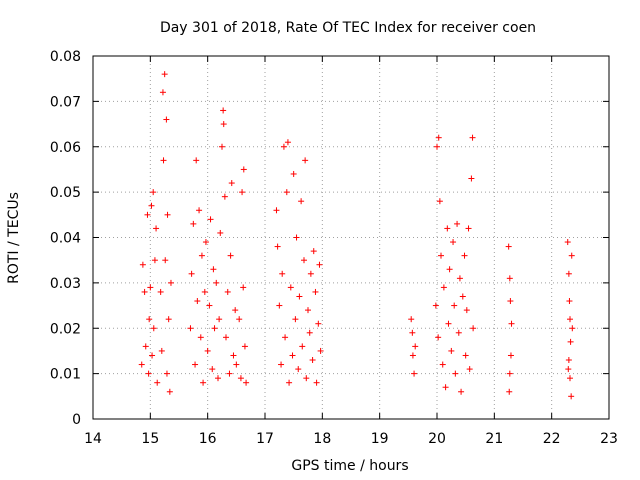 The height and width of the screenshot is (480, 640). Describe the element at coordinates (65, 238) in the screenshot. I see `y-tick-labels: 0 0.01 0.02 0.03 0.04 0.05 0.06 0.07 0.08` at that location.